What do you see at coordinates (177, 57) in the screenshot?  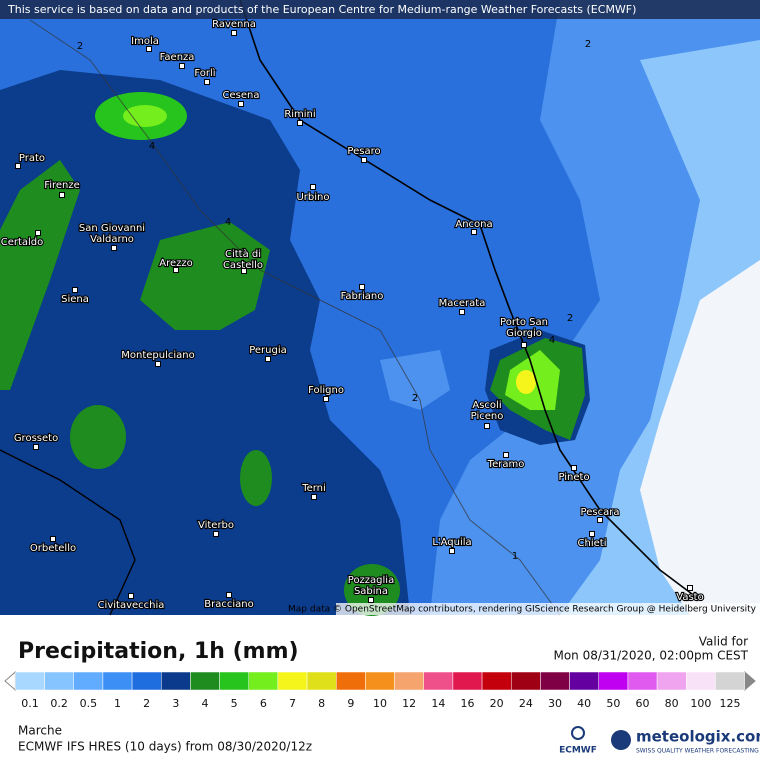 I see `city-label: Faenza` at bounding box center [177, 57].